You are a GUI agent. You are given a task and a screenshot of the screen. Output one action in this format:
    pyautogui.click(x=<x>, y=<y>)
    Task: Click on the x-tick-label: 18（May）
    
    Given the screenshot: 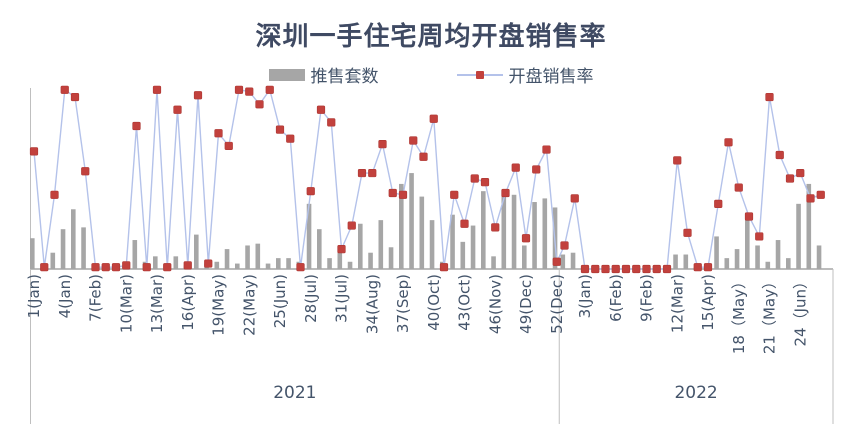 What is the action you would take?
    pyautogui.click(x=739, y=314)
    